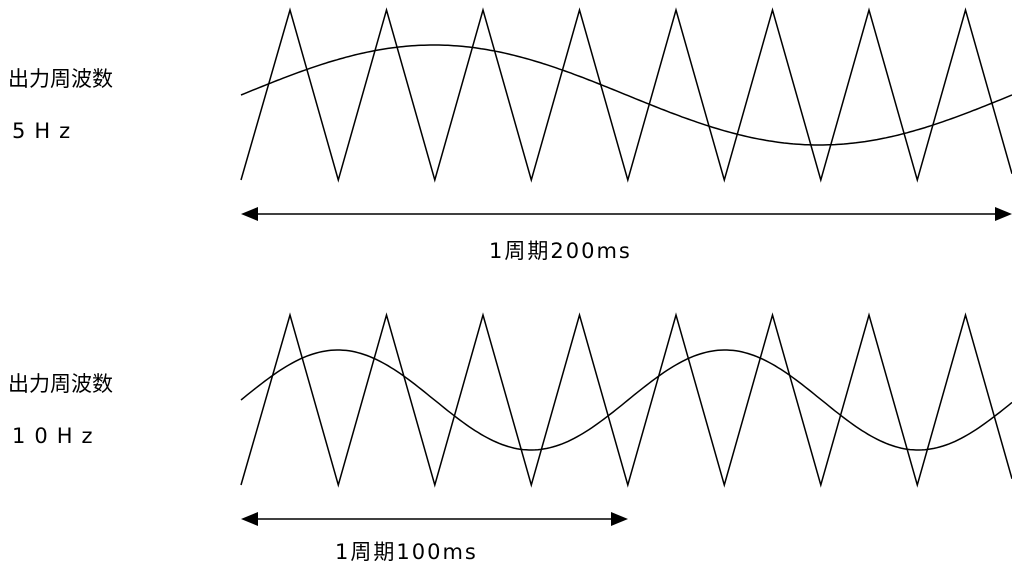  I want to click on reference-sine-wave-10hz, so click(626, 400).